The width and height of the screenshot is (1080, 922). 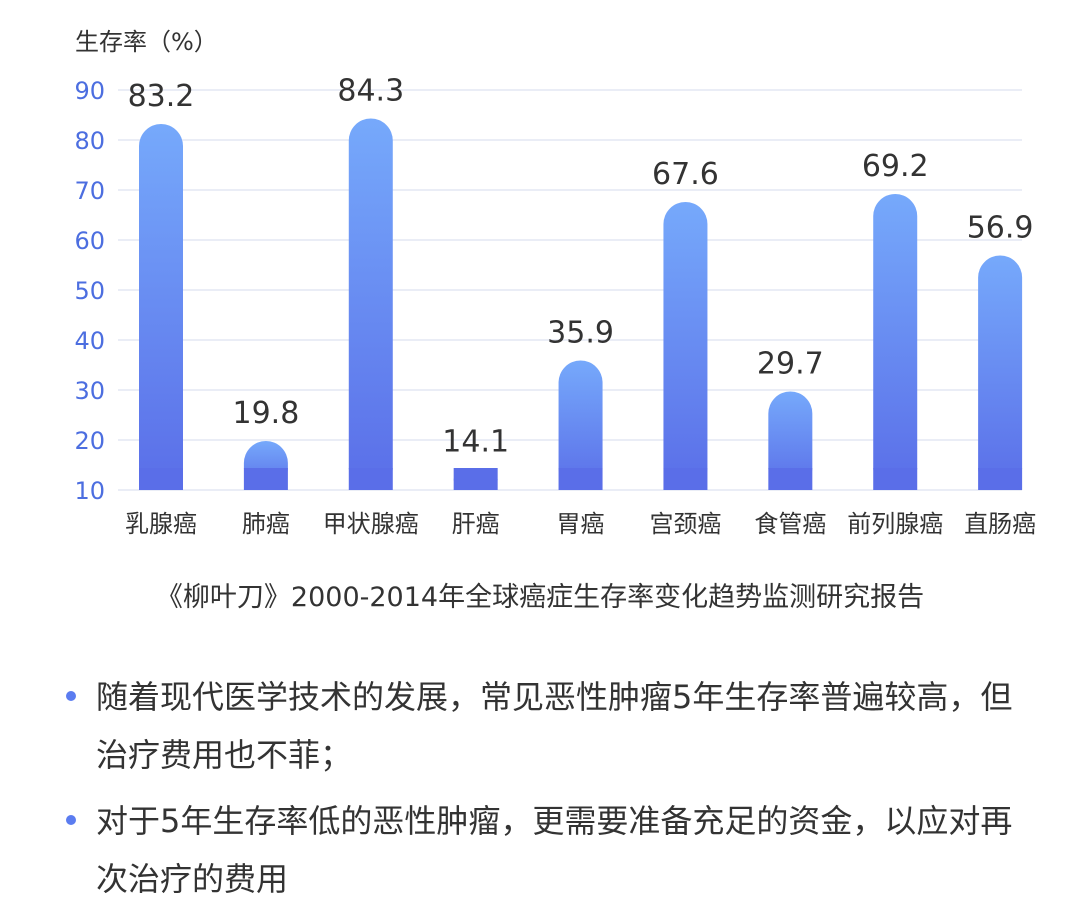 I want to click on data-label: 84.3, so click(x=370, y=91).